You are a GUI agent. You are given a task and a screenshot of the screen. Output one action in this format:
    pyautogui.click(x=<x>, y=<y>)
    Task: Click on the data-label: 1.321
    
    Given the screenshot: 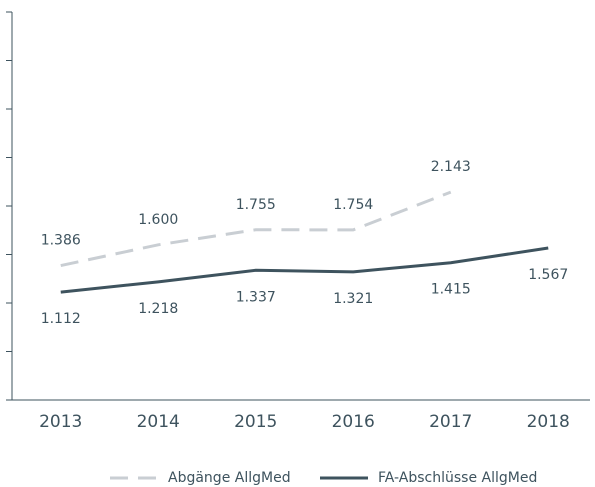 What is the action you would take?
    pyautogui.click(x=353, y=299)
    